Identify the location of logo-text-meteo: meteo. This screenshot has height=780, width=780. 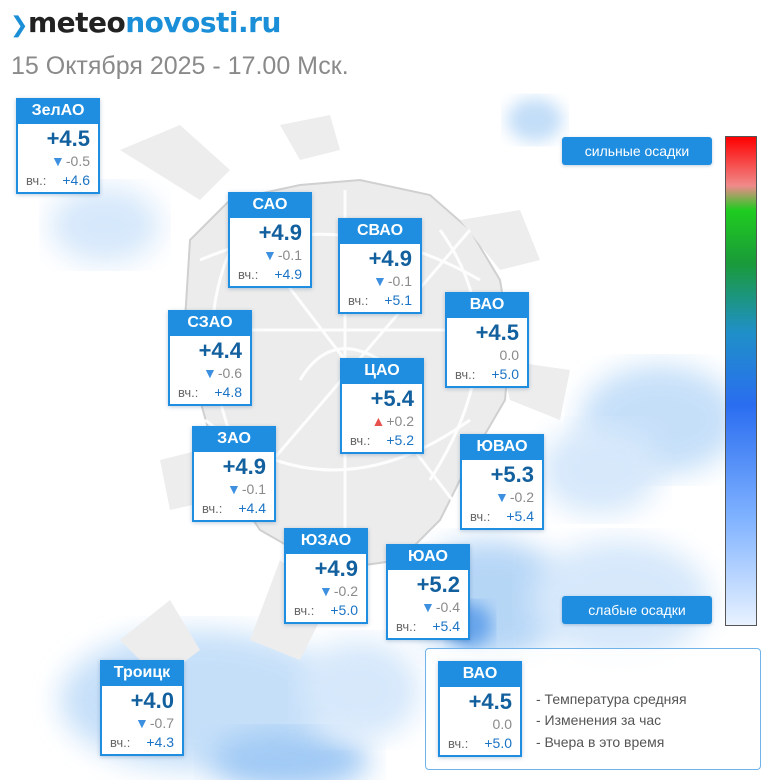
(76, 22).